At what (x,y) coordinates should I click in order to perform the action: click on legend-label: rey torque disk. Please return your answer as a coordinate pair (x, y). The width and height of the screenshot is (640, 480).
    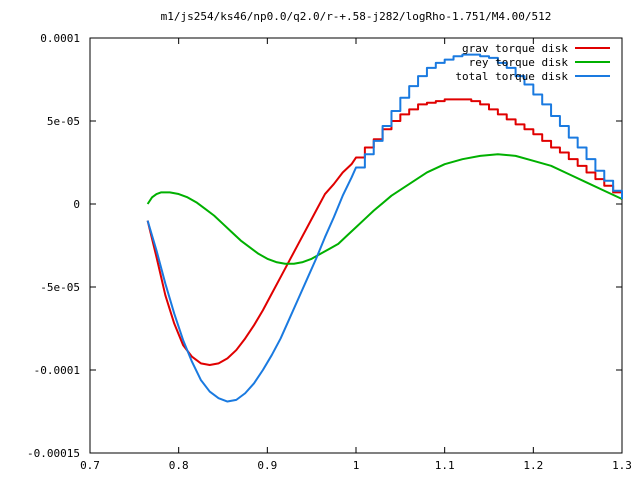
    Looking at the image, I should click on (519, 62).